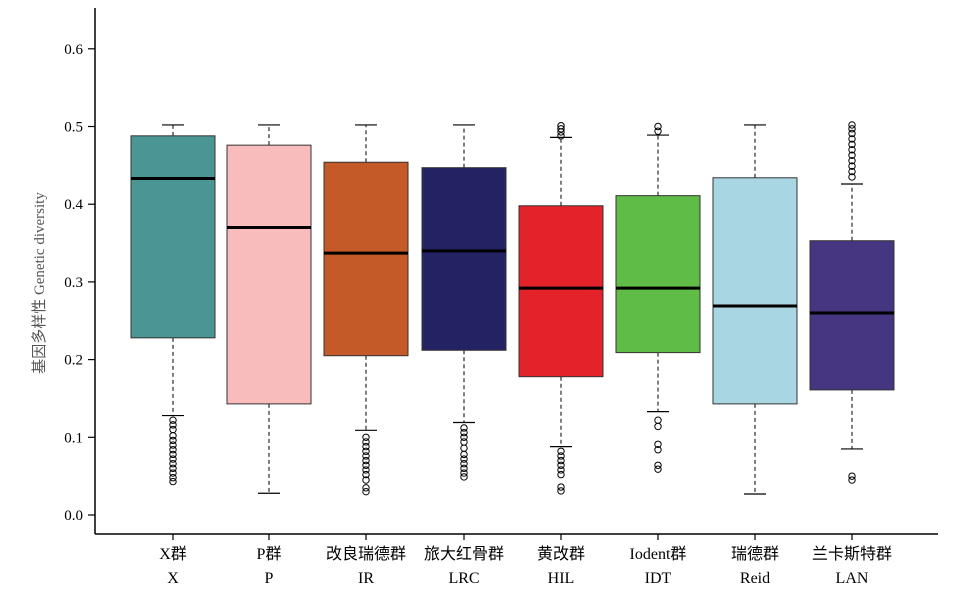  I want to click on y-tick-label: 0.0, so click(73, 516).